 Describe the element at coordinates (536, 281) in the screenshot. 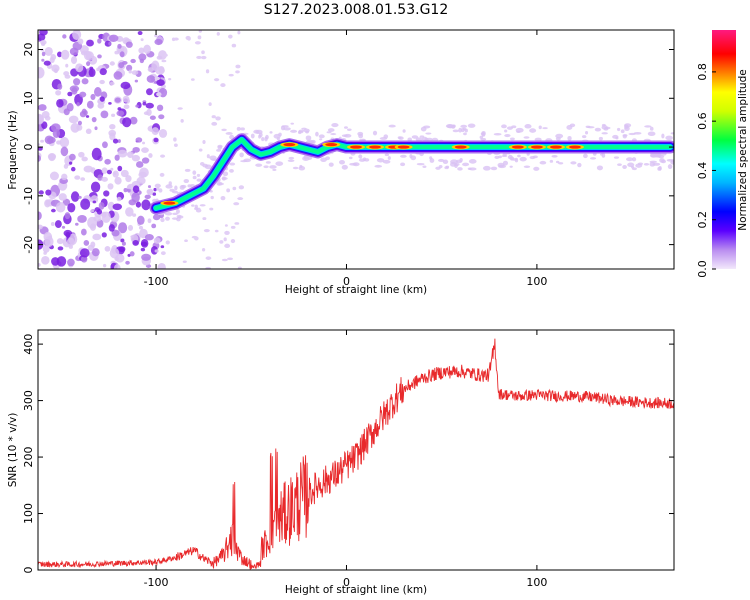

I see `spectrogram-xtick-label: 100` at that location.